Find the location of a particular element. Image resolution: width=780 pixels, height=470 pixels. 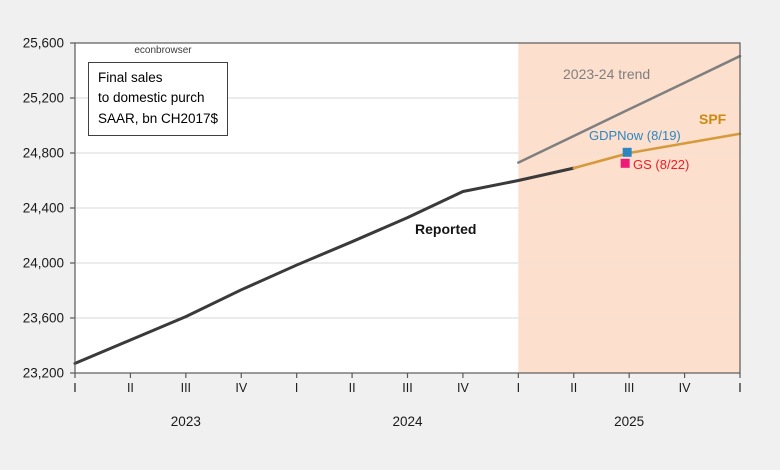

y-tick-label: 23,200 is located at coordinates (43, 373).